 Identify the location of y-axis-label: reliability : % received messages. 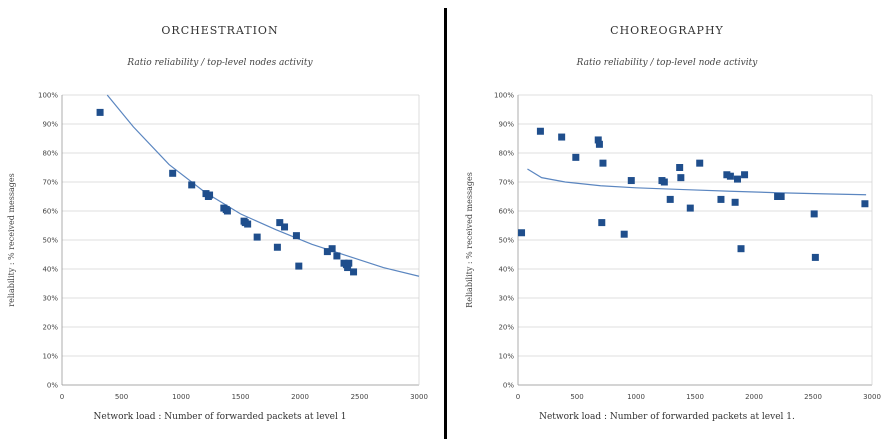
(11, 239).